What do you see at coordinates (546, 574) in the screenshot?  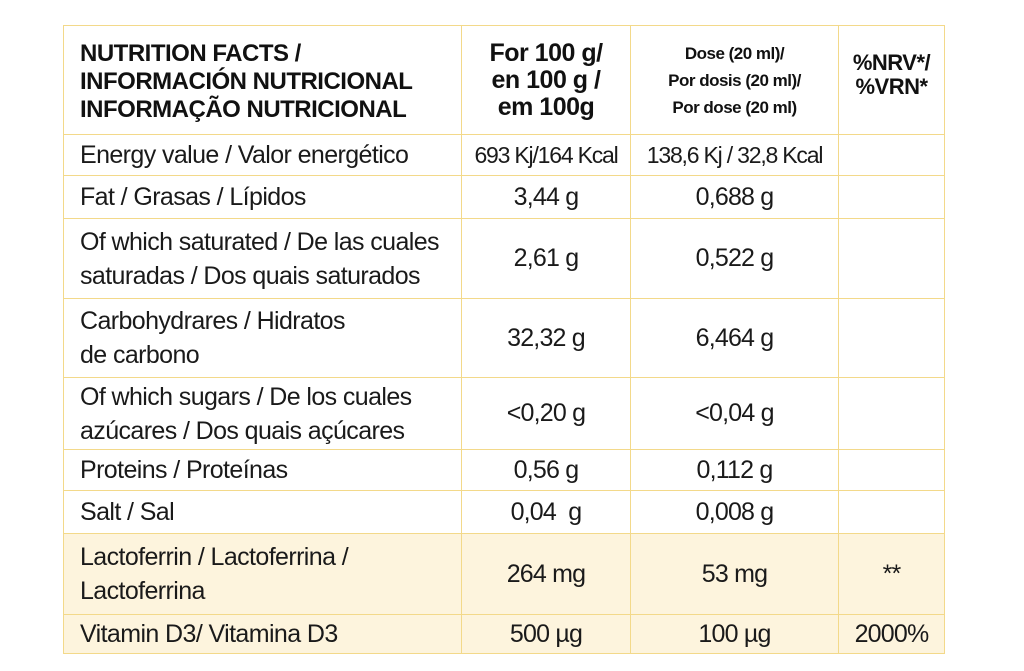 I see `value-per-100g: 264 mg` at bounding box center [546, 574].